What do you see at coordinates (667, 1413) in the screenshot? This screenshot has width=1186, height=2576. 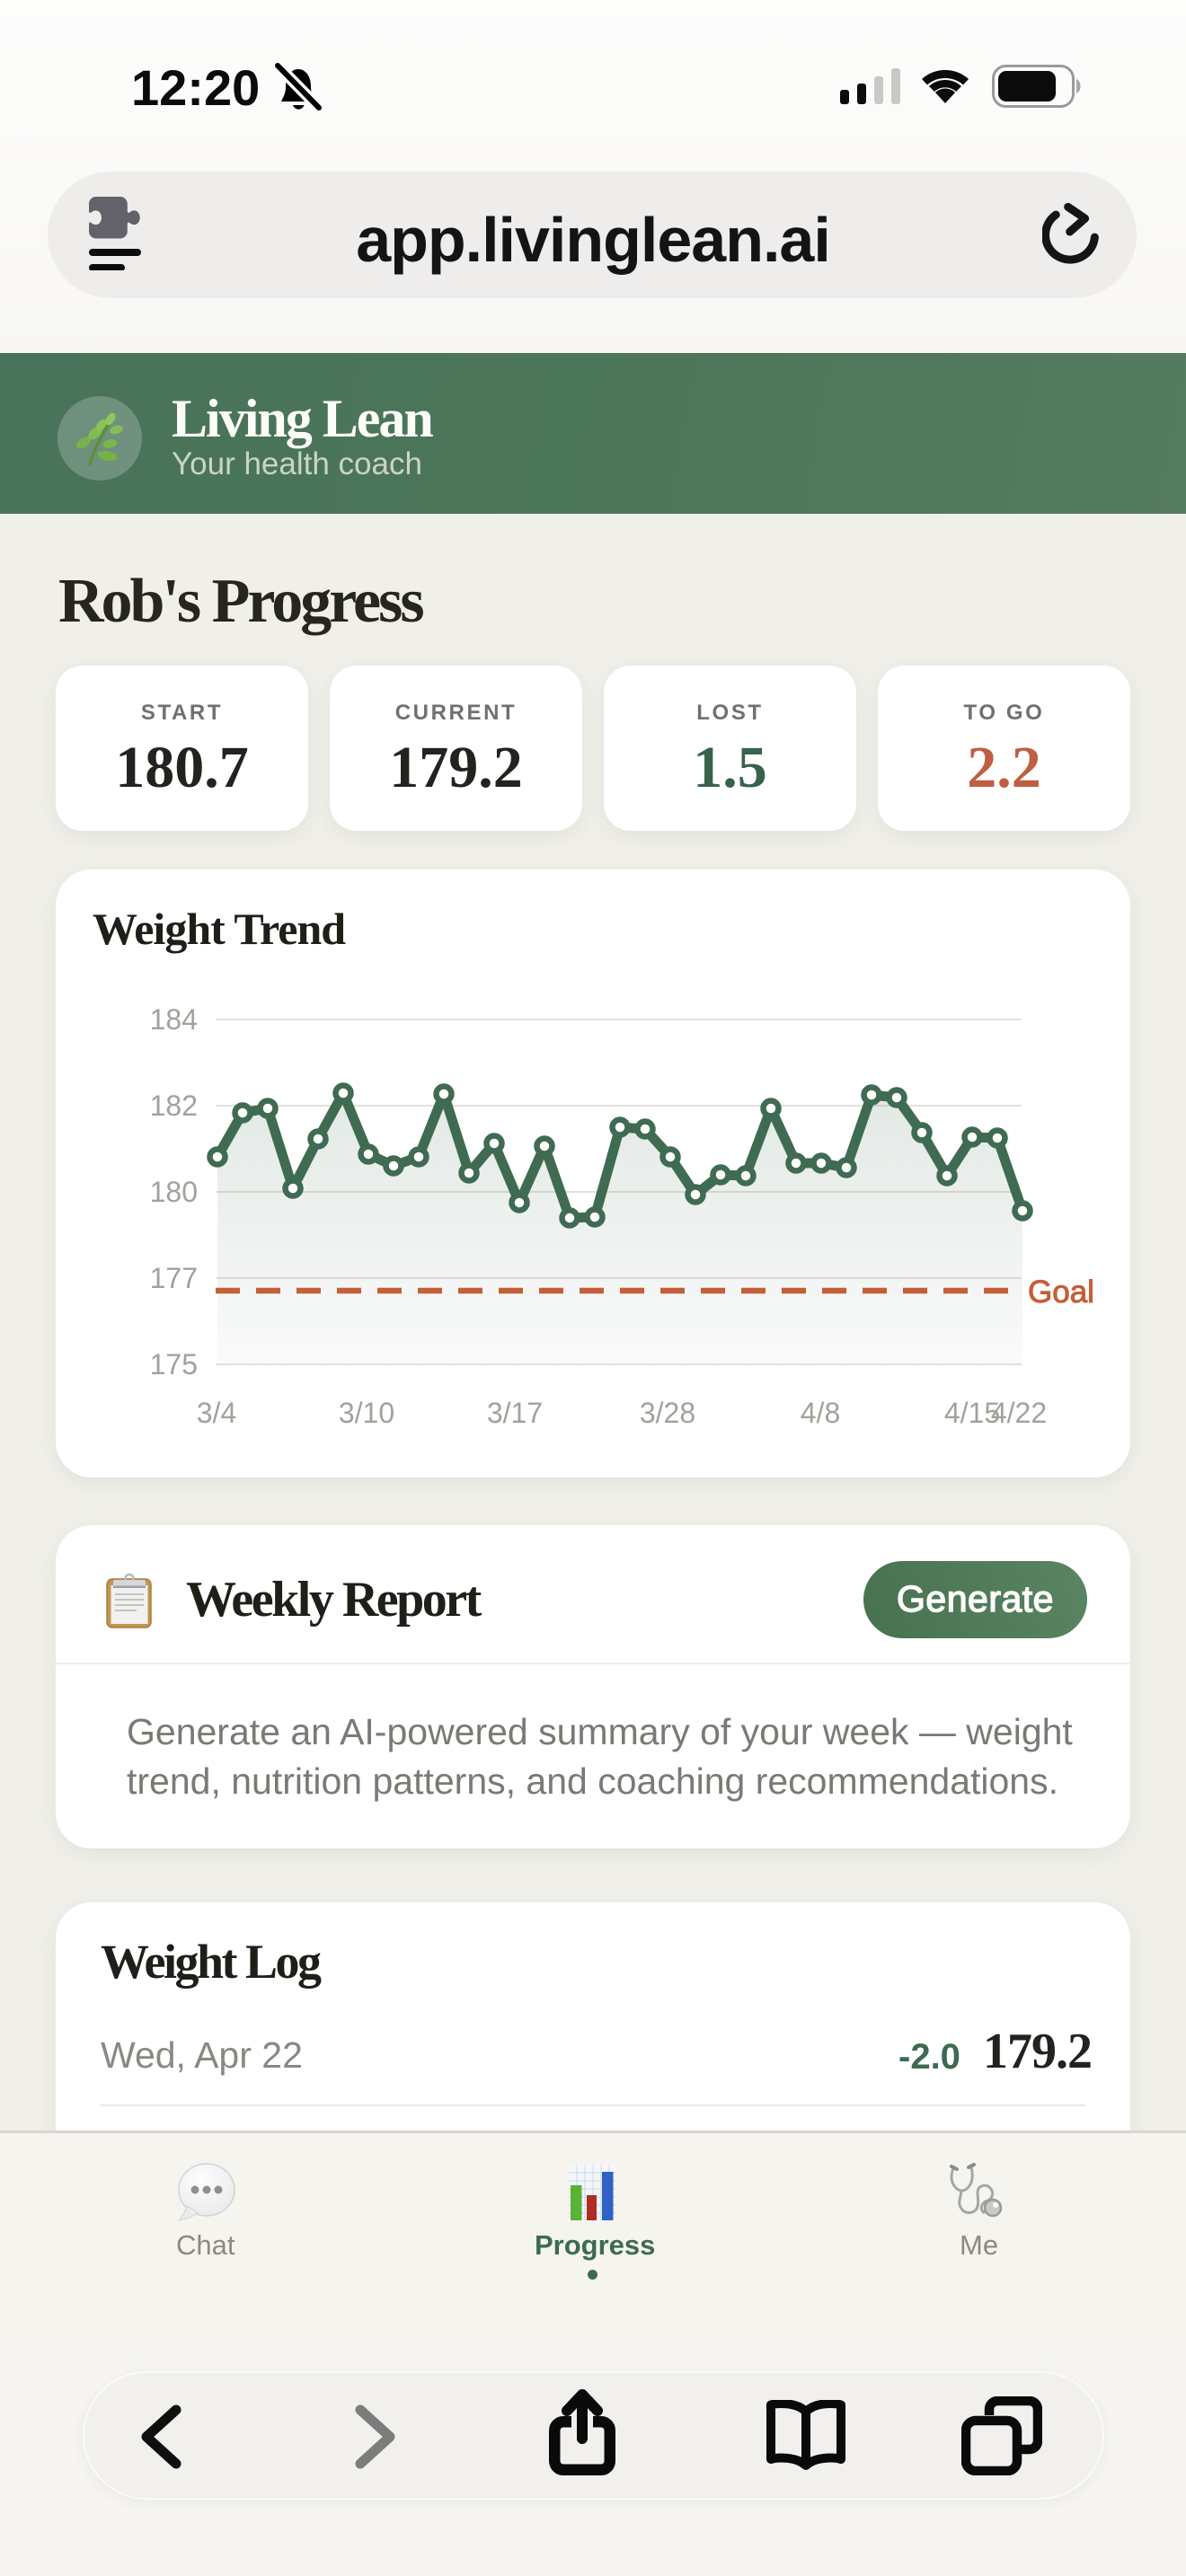 I see `svg-text: 3/28` at bounding box center [667, 1413].